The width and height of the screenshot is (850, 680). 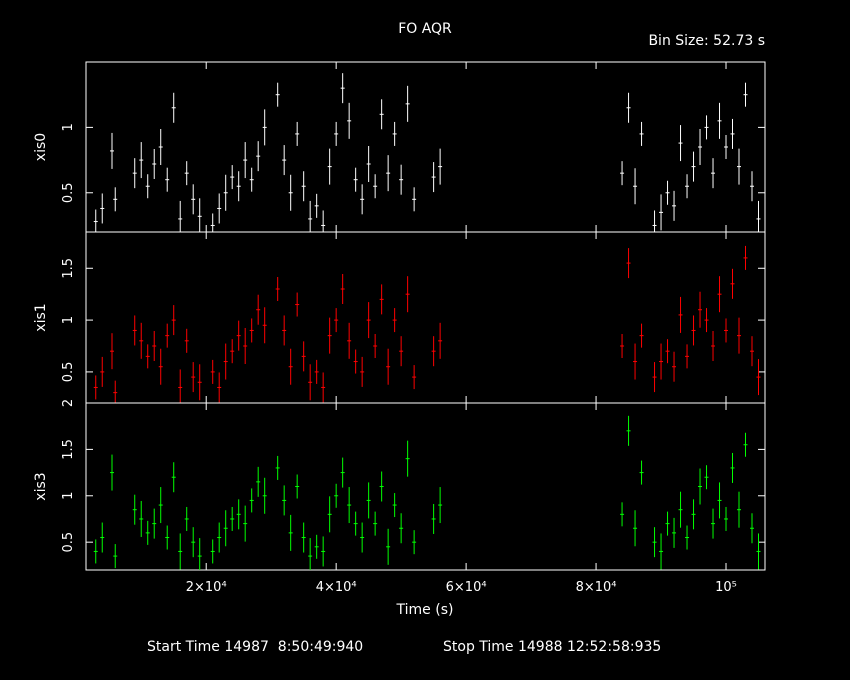 I want to click on y-tick-label-xis3-3: 2, so click(x=68, y=403).